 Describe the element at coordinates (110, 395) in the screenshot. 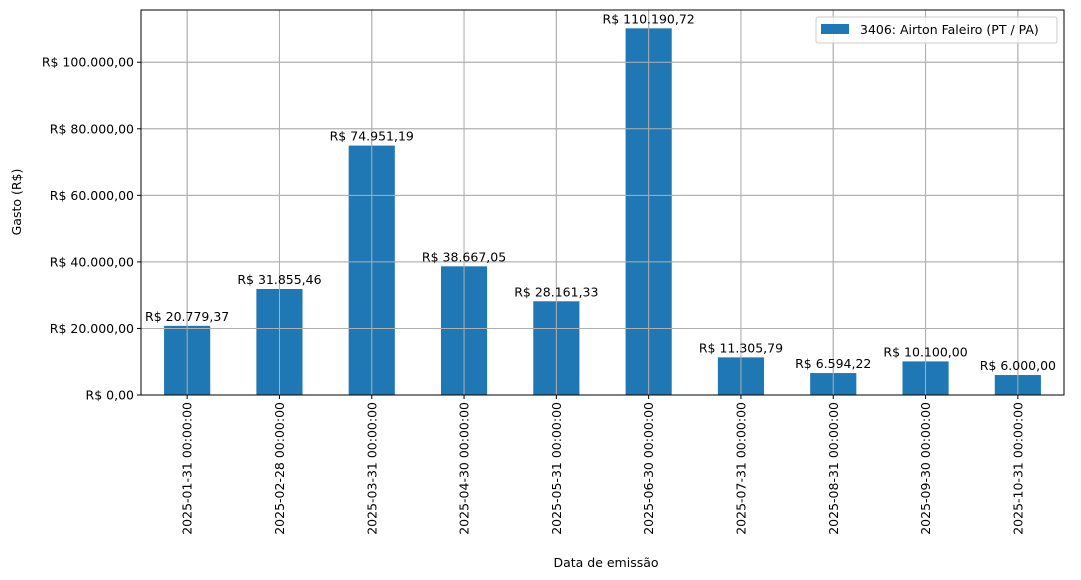

I see `y-tick-label: R$ 0,00` at that location.